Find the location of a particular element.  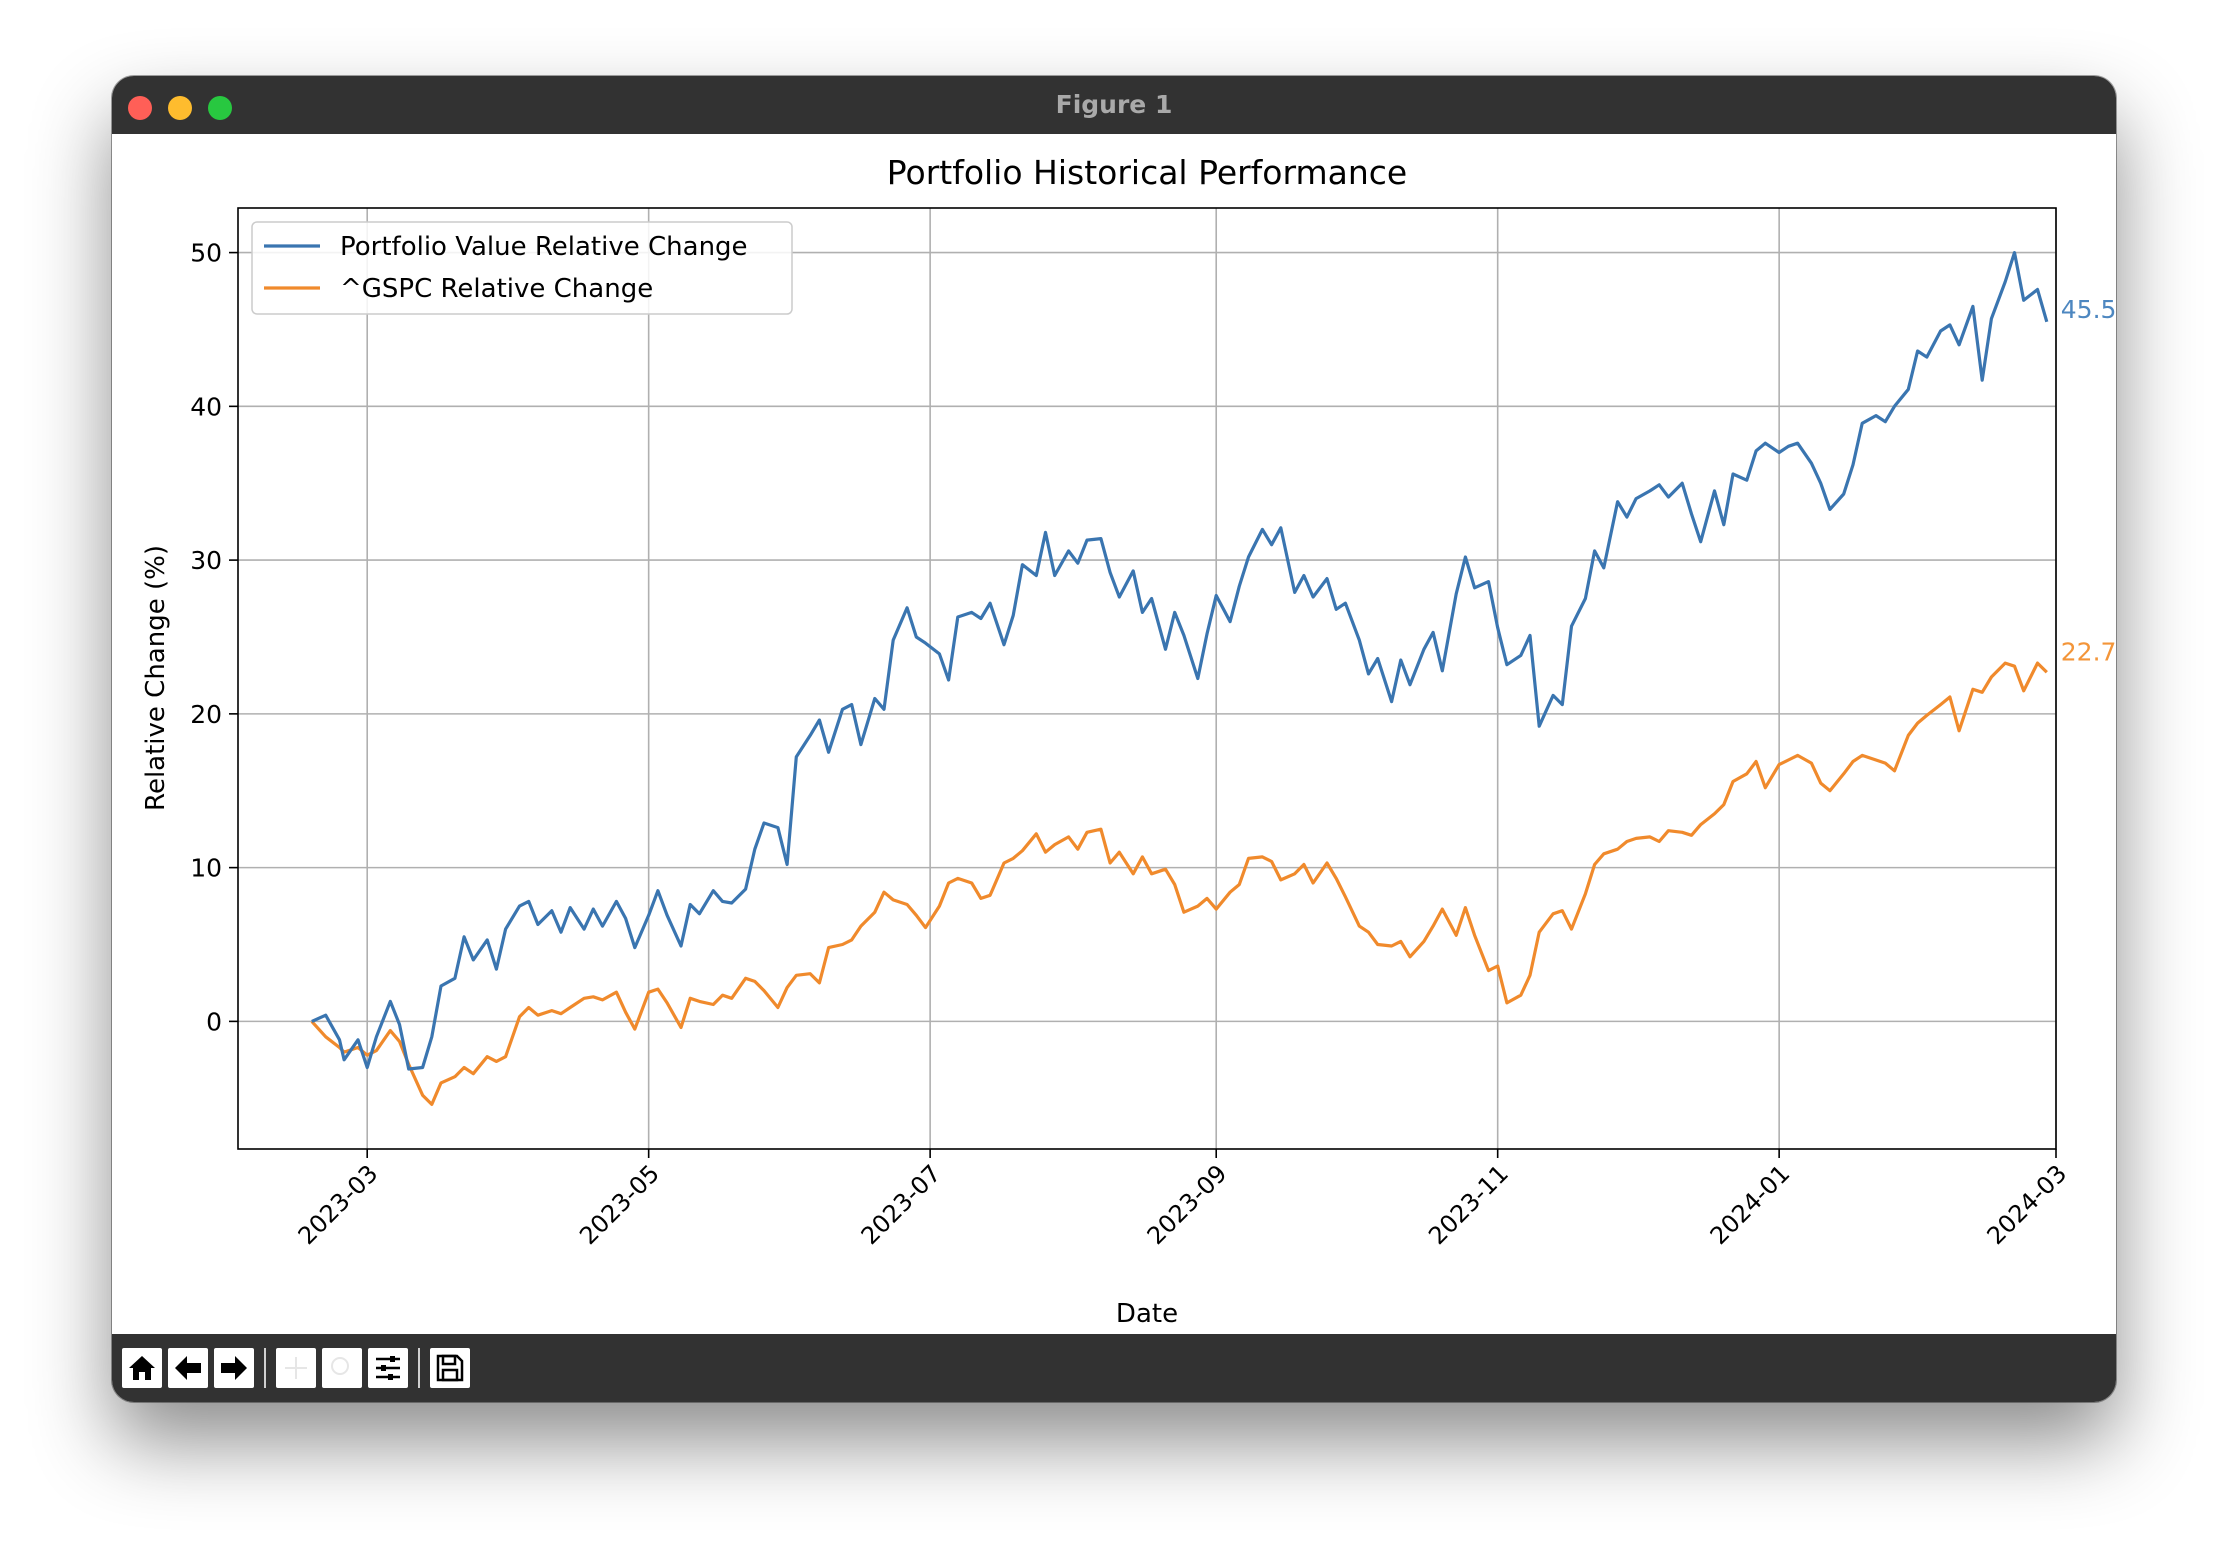

end-value-label: 22.71% is located at coordinates (2088, 651).